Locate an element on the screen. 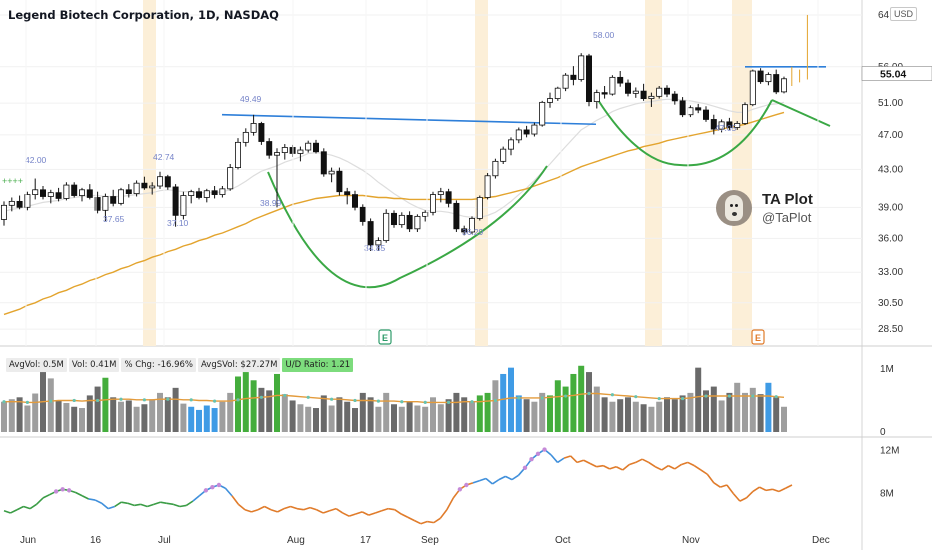 This screenshot has height=555, width=932. watermark: TA Plot @TaPlot is located at coordinates (764, 208).